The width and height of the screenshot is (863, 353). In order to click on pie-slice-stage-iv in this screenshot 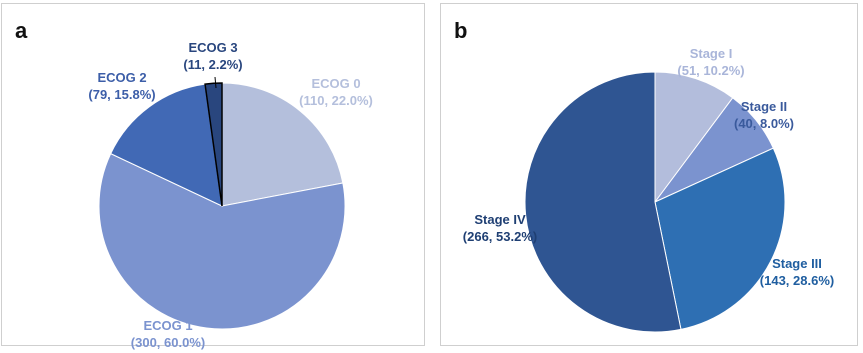, I will do `click(603, 202)`.